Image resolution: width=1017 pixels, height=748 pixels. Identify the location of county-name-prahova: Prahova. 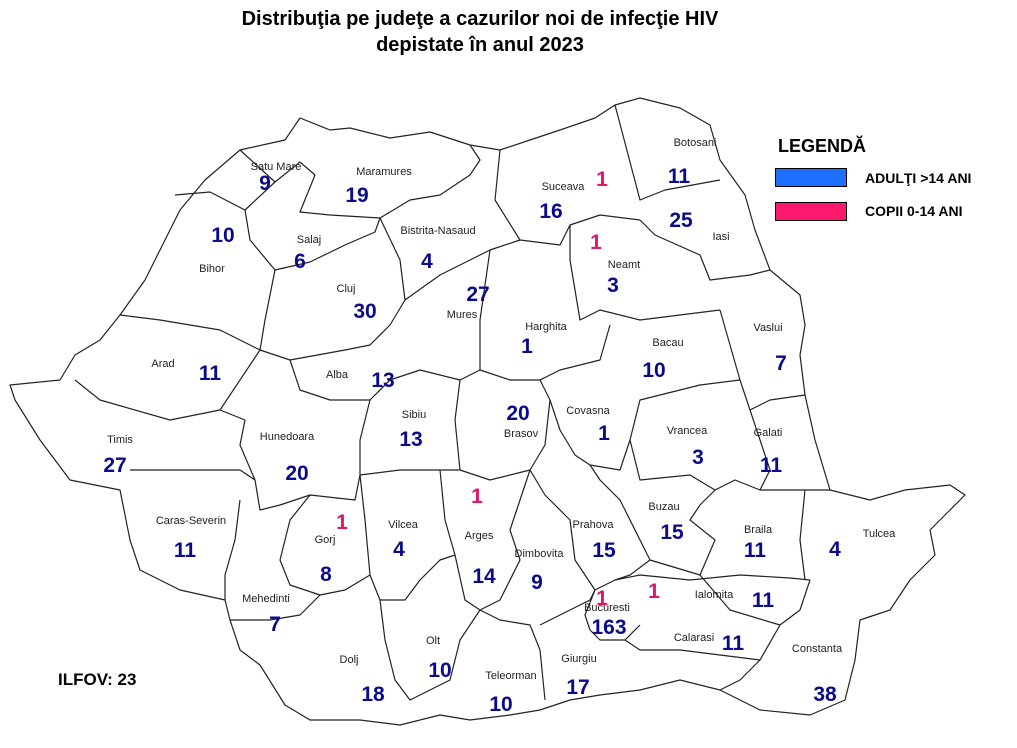
(594, 525).